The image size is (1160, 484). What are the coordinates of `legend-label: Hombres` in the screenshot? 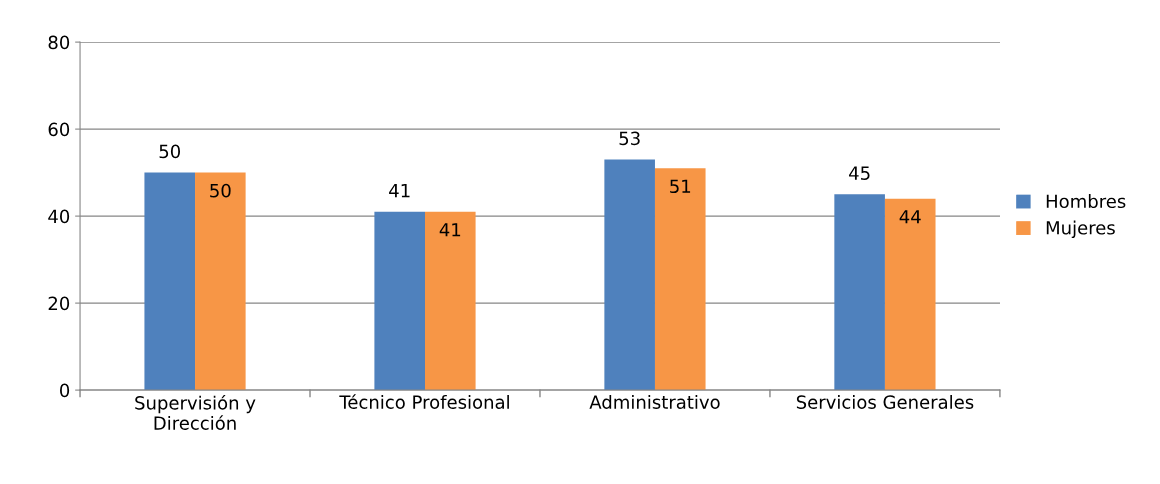 It's located at (1086, 201).